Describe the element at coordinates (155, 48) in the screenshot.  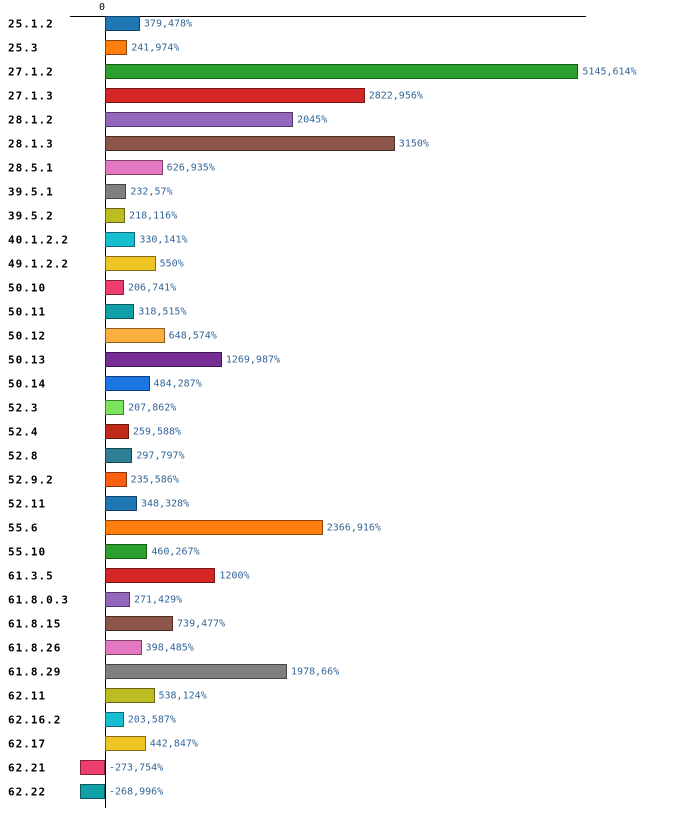
I see `value-label: 241,974%` at that location.